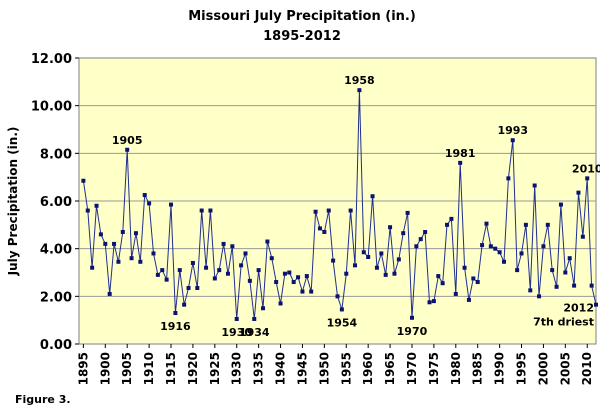 Image resolution: width=600 pixels, height=410 pixels. Describe the element at coordinates (359, 80) in the screenshot. I see `annotation-label: 1958` at that location.